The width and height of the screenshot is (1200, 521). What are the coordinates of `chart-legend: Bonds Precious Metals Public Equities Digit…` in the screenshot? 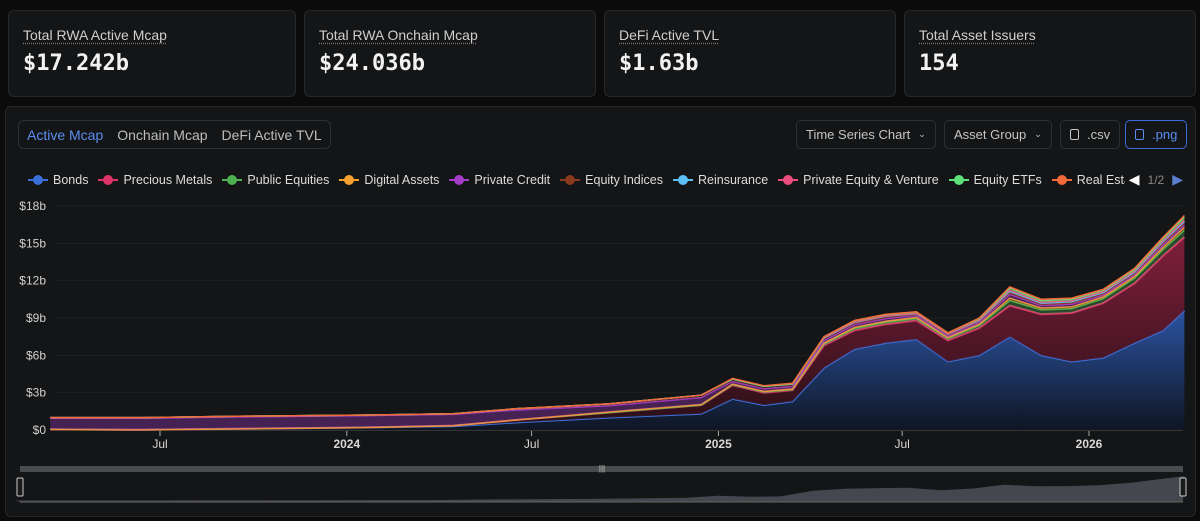 It's located at (578, 180).